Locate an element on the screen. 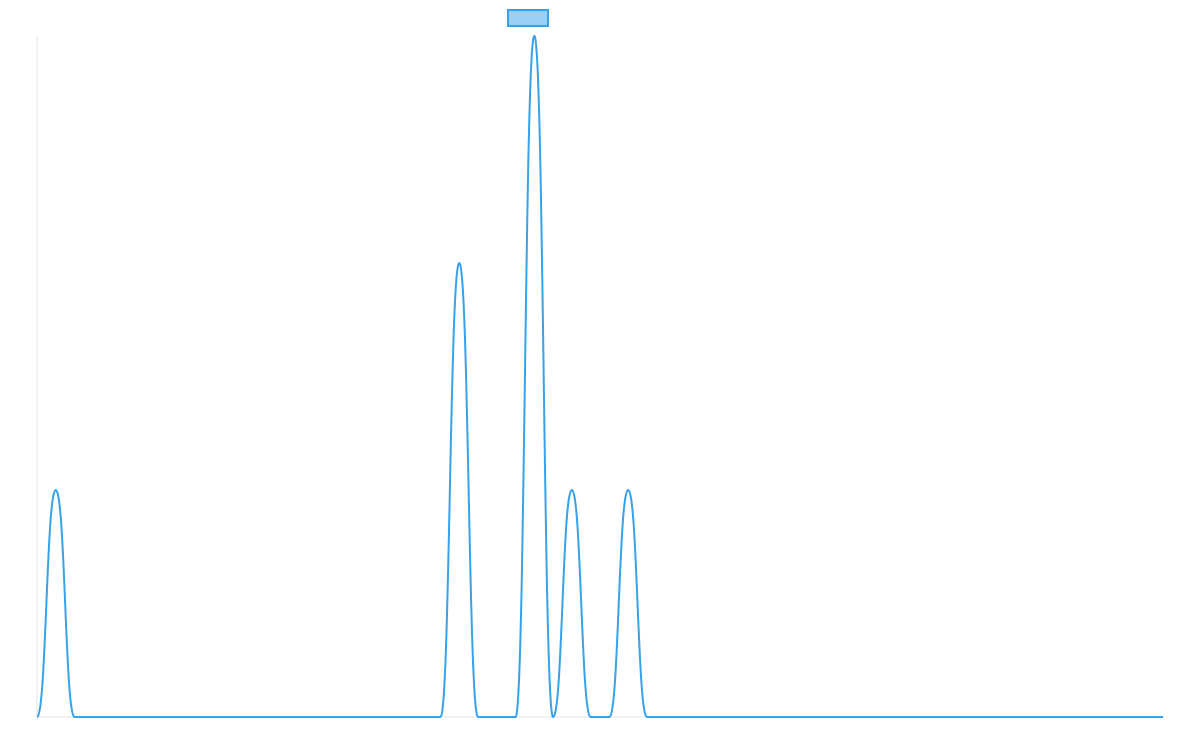  legend is located at coordinates (528, 18).